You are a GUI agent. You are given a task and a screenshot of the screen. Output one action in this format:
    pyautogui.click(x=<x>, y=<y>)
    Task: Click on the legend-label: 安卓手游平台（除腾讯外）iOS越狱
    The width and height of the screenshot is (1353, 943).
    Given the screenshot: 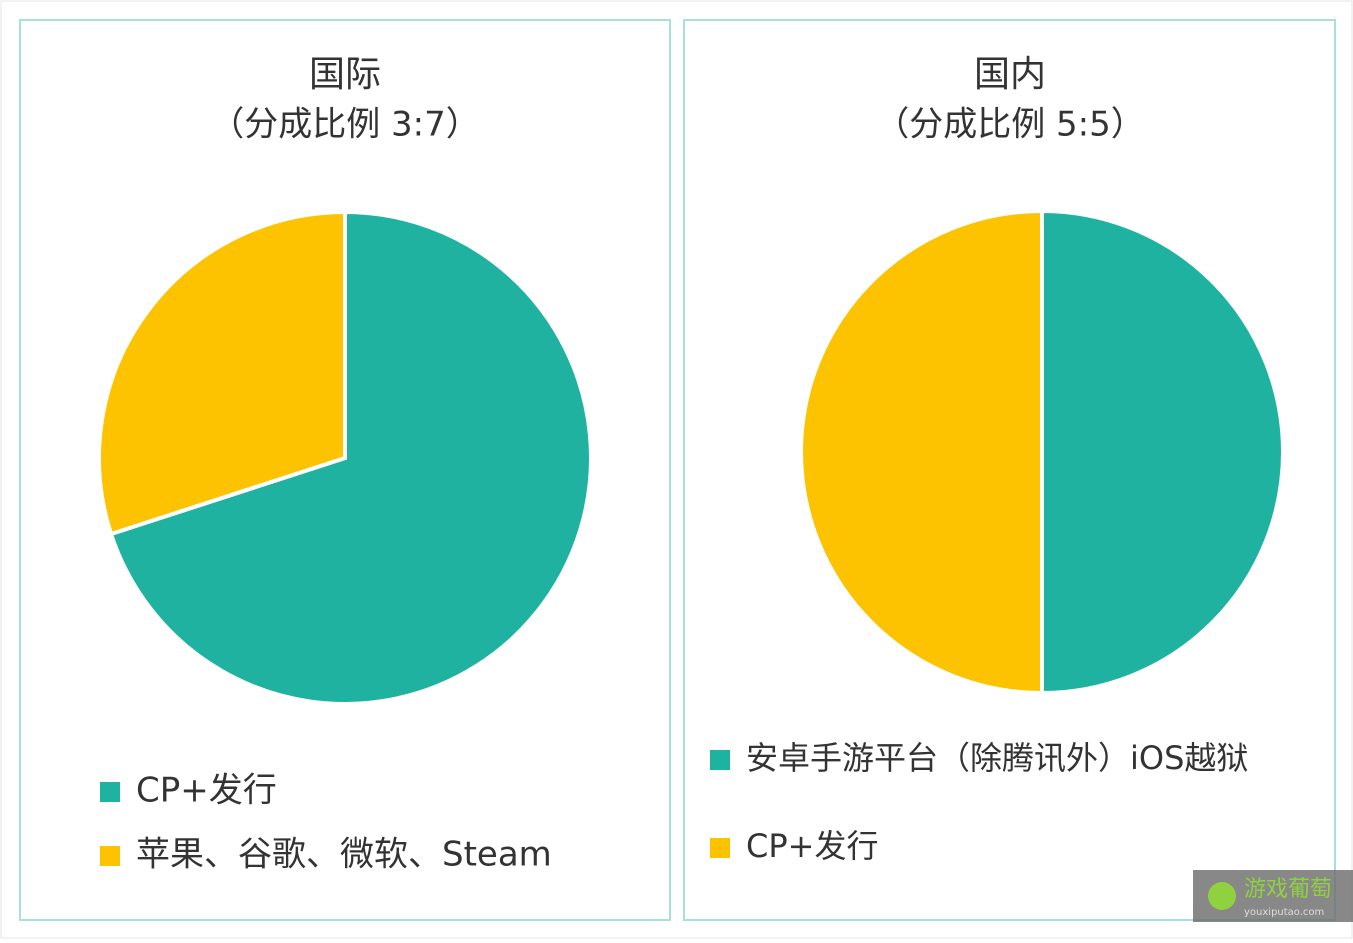 What is the action you would take?
    pyautogui.click(x=997, y=758)
    